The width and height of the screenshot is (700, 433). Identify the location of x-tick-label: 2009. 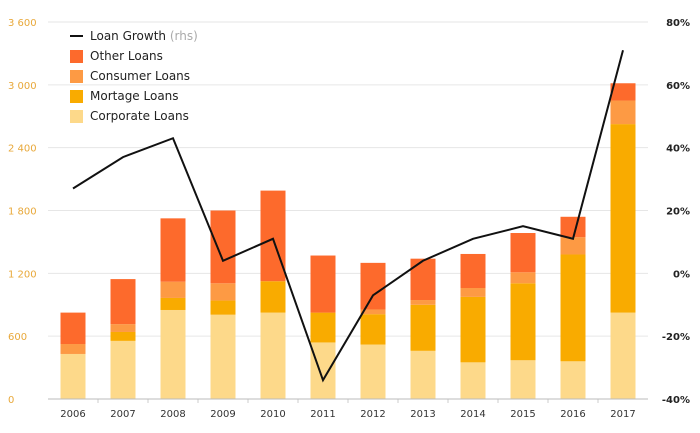
(222, 414).